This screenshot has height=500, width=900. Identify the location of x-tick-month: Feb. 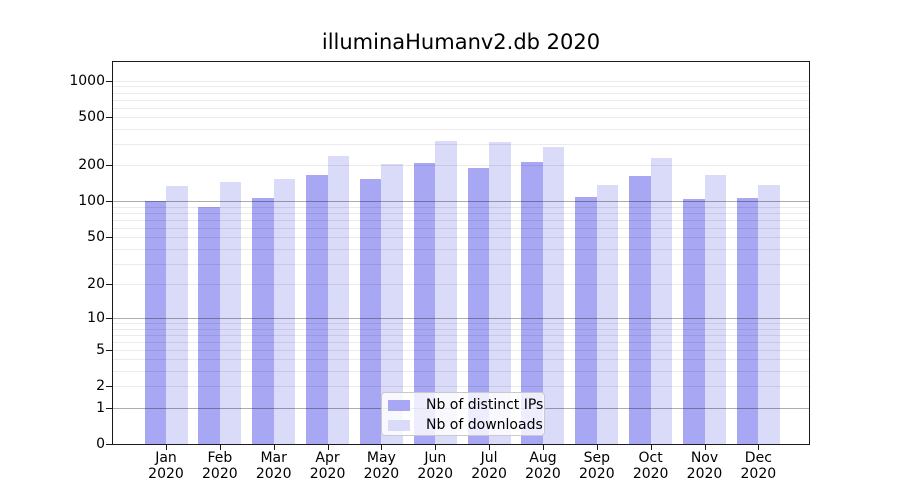
(220, 458).